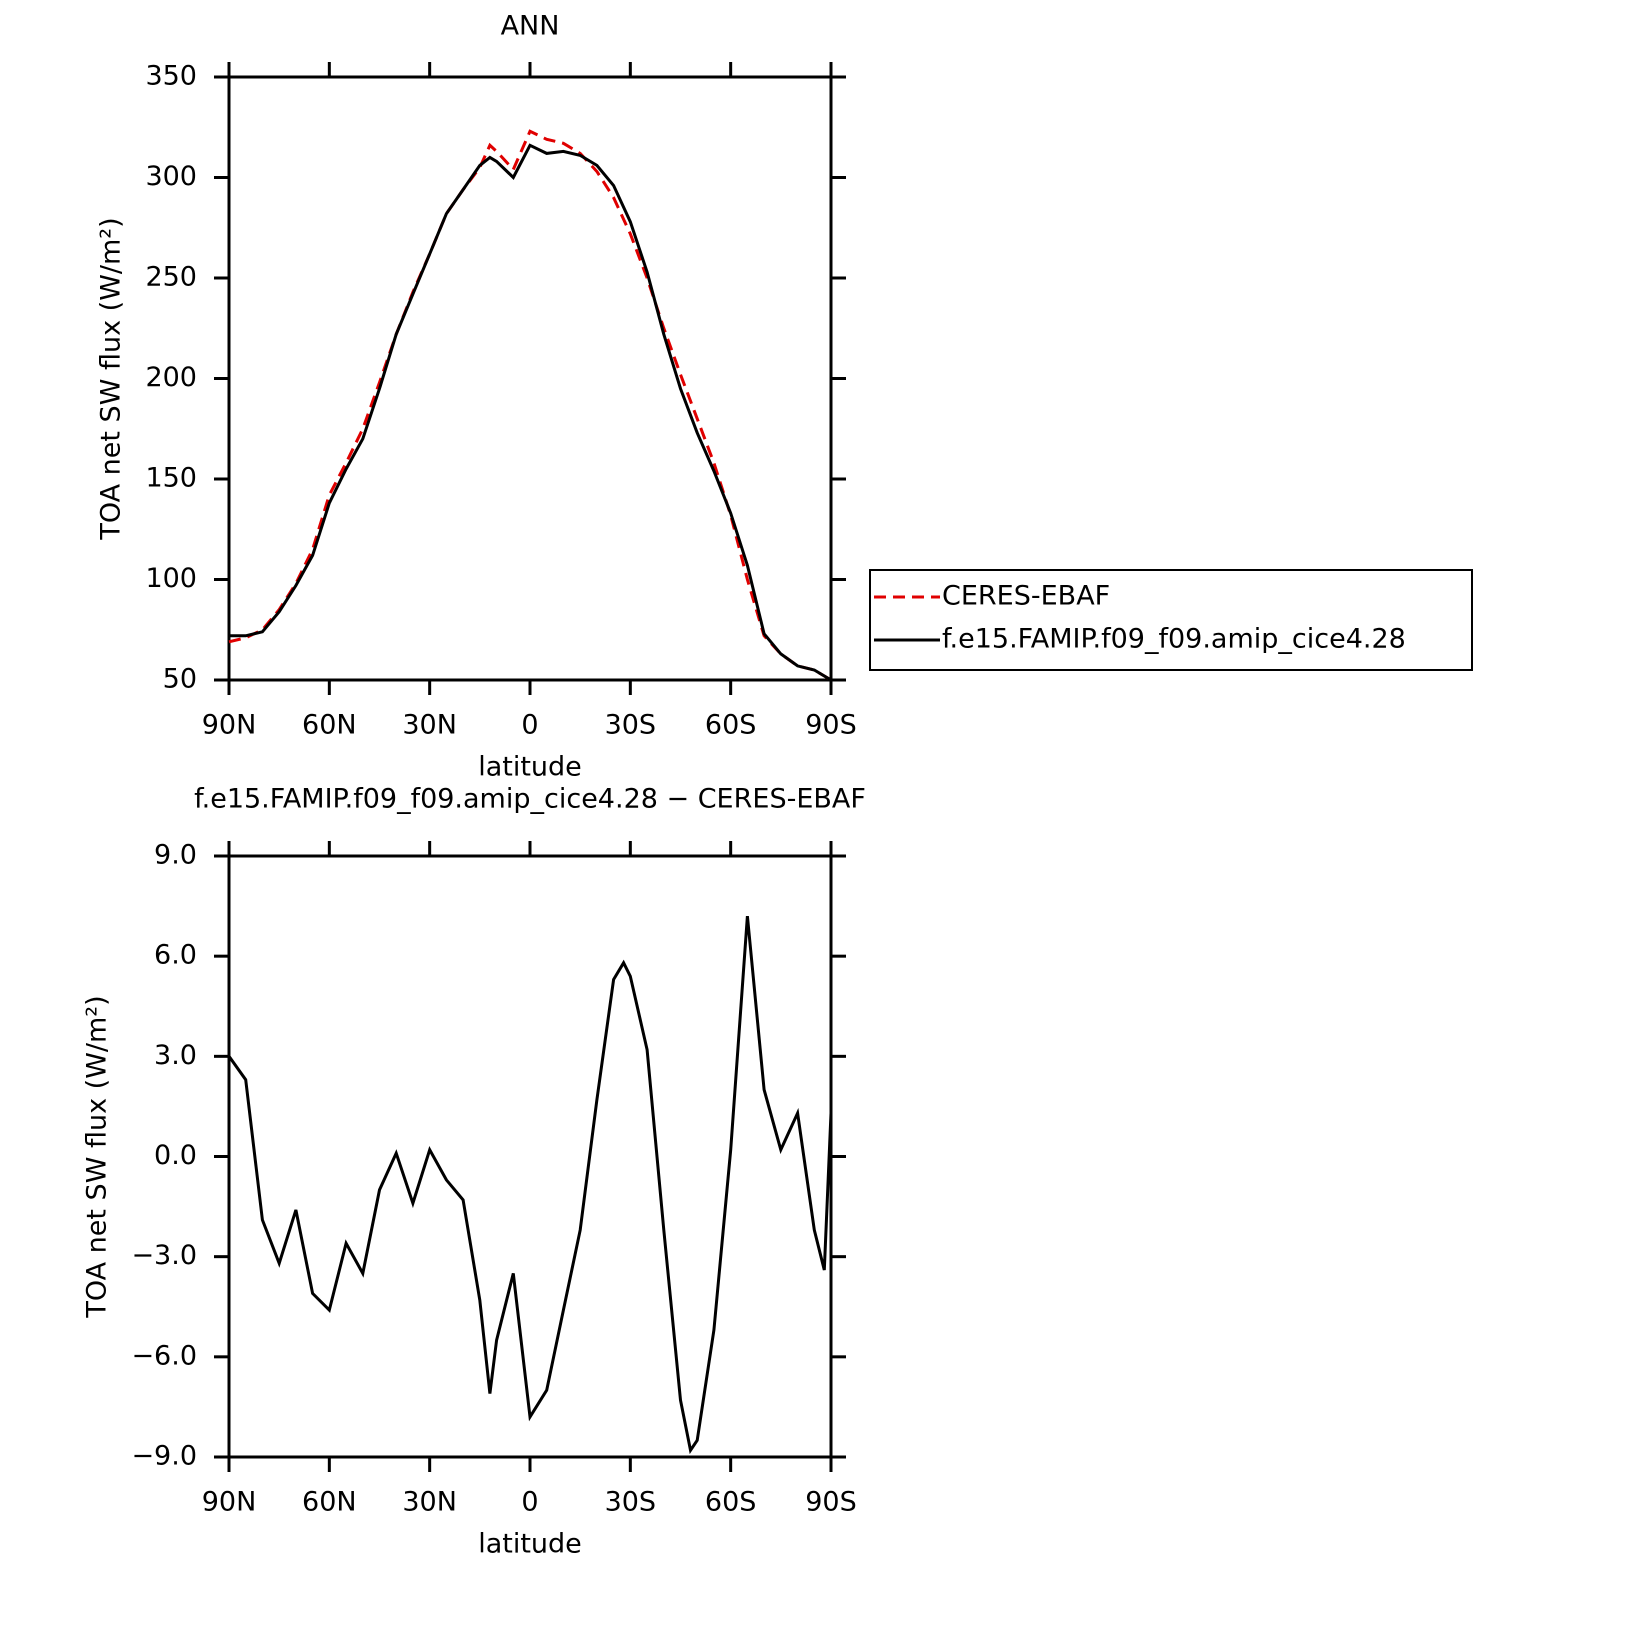 The image size is (1649, 1647). Describe the element at coordinates (164, 1456) in the screenshot. I see `y-tick-label: −9.0` at that location.